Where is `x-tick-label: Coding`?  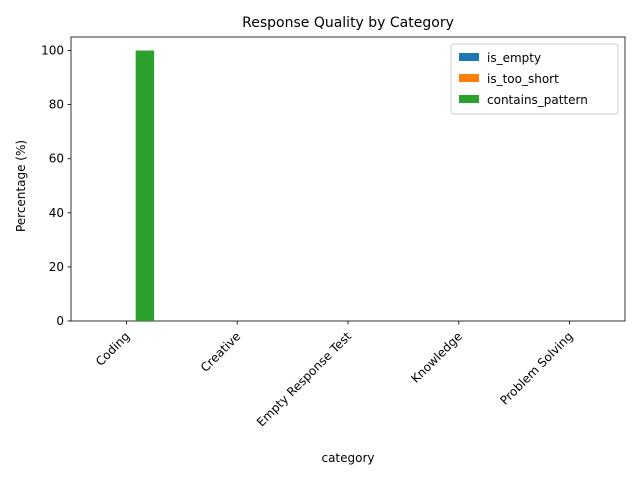 x-tick-label: Coding is located at coordinates (113, 349).